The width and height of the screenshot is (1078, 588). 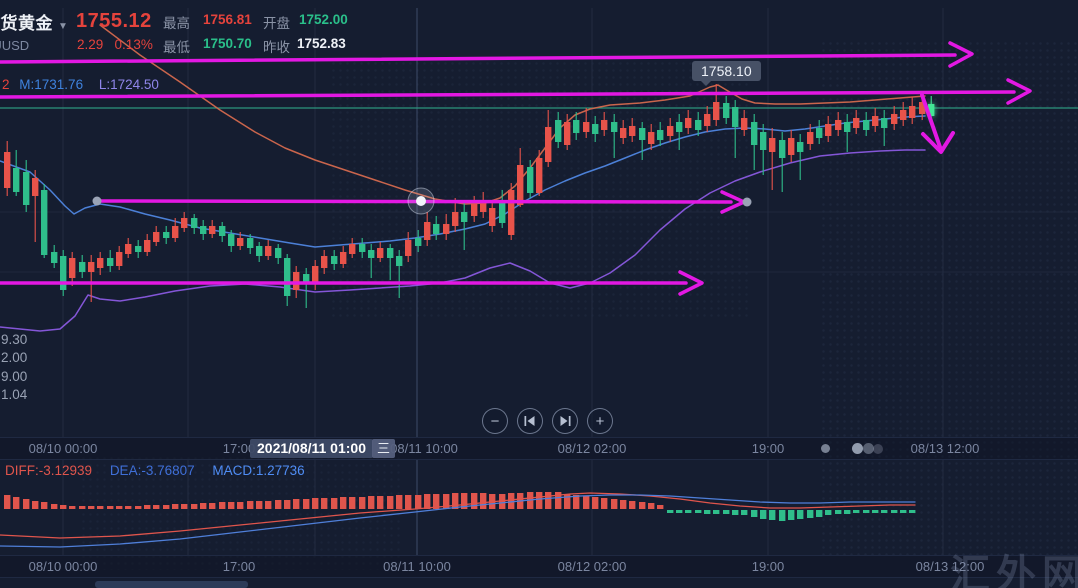 I want to click on y-axis-fragment: 1.04, so click(x=14, y=394).